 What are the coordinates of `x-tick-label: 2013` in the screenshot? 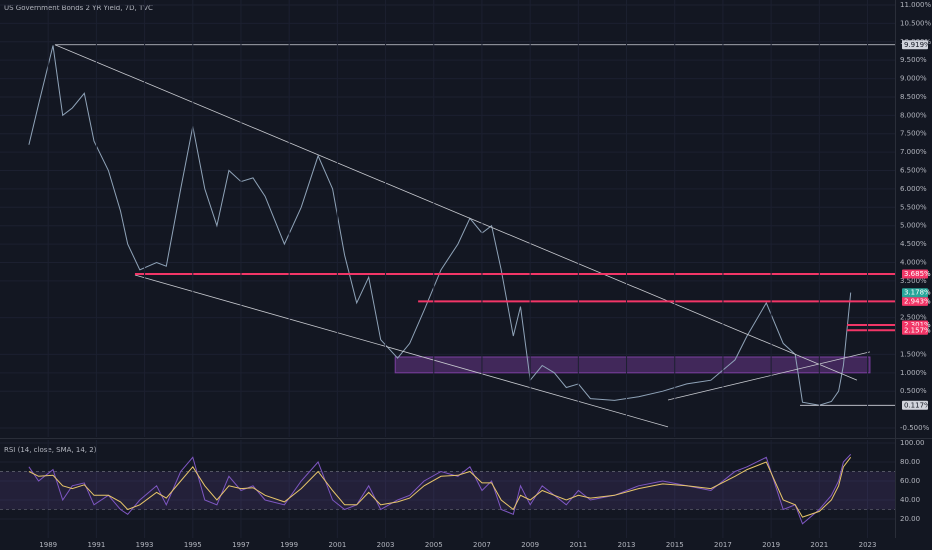 It's located at (627, 545).